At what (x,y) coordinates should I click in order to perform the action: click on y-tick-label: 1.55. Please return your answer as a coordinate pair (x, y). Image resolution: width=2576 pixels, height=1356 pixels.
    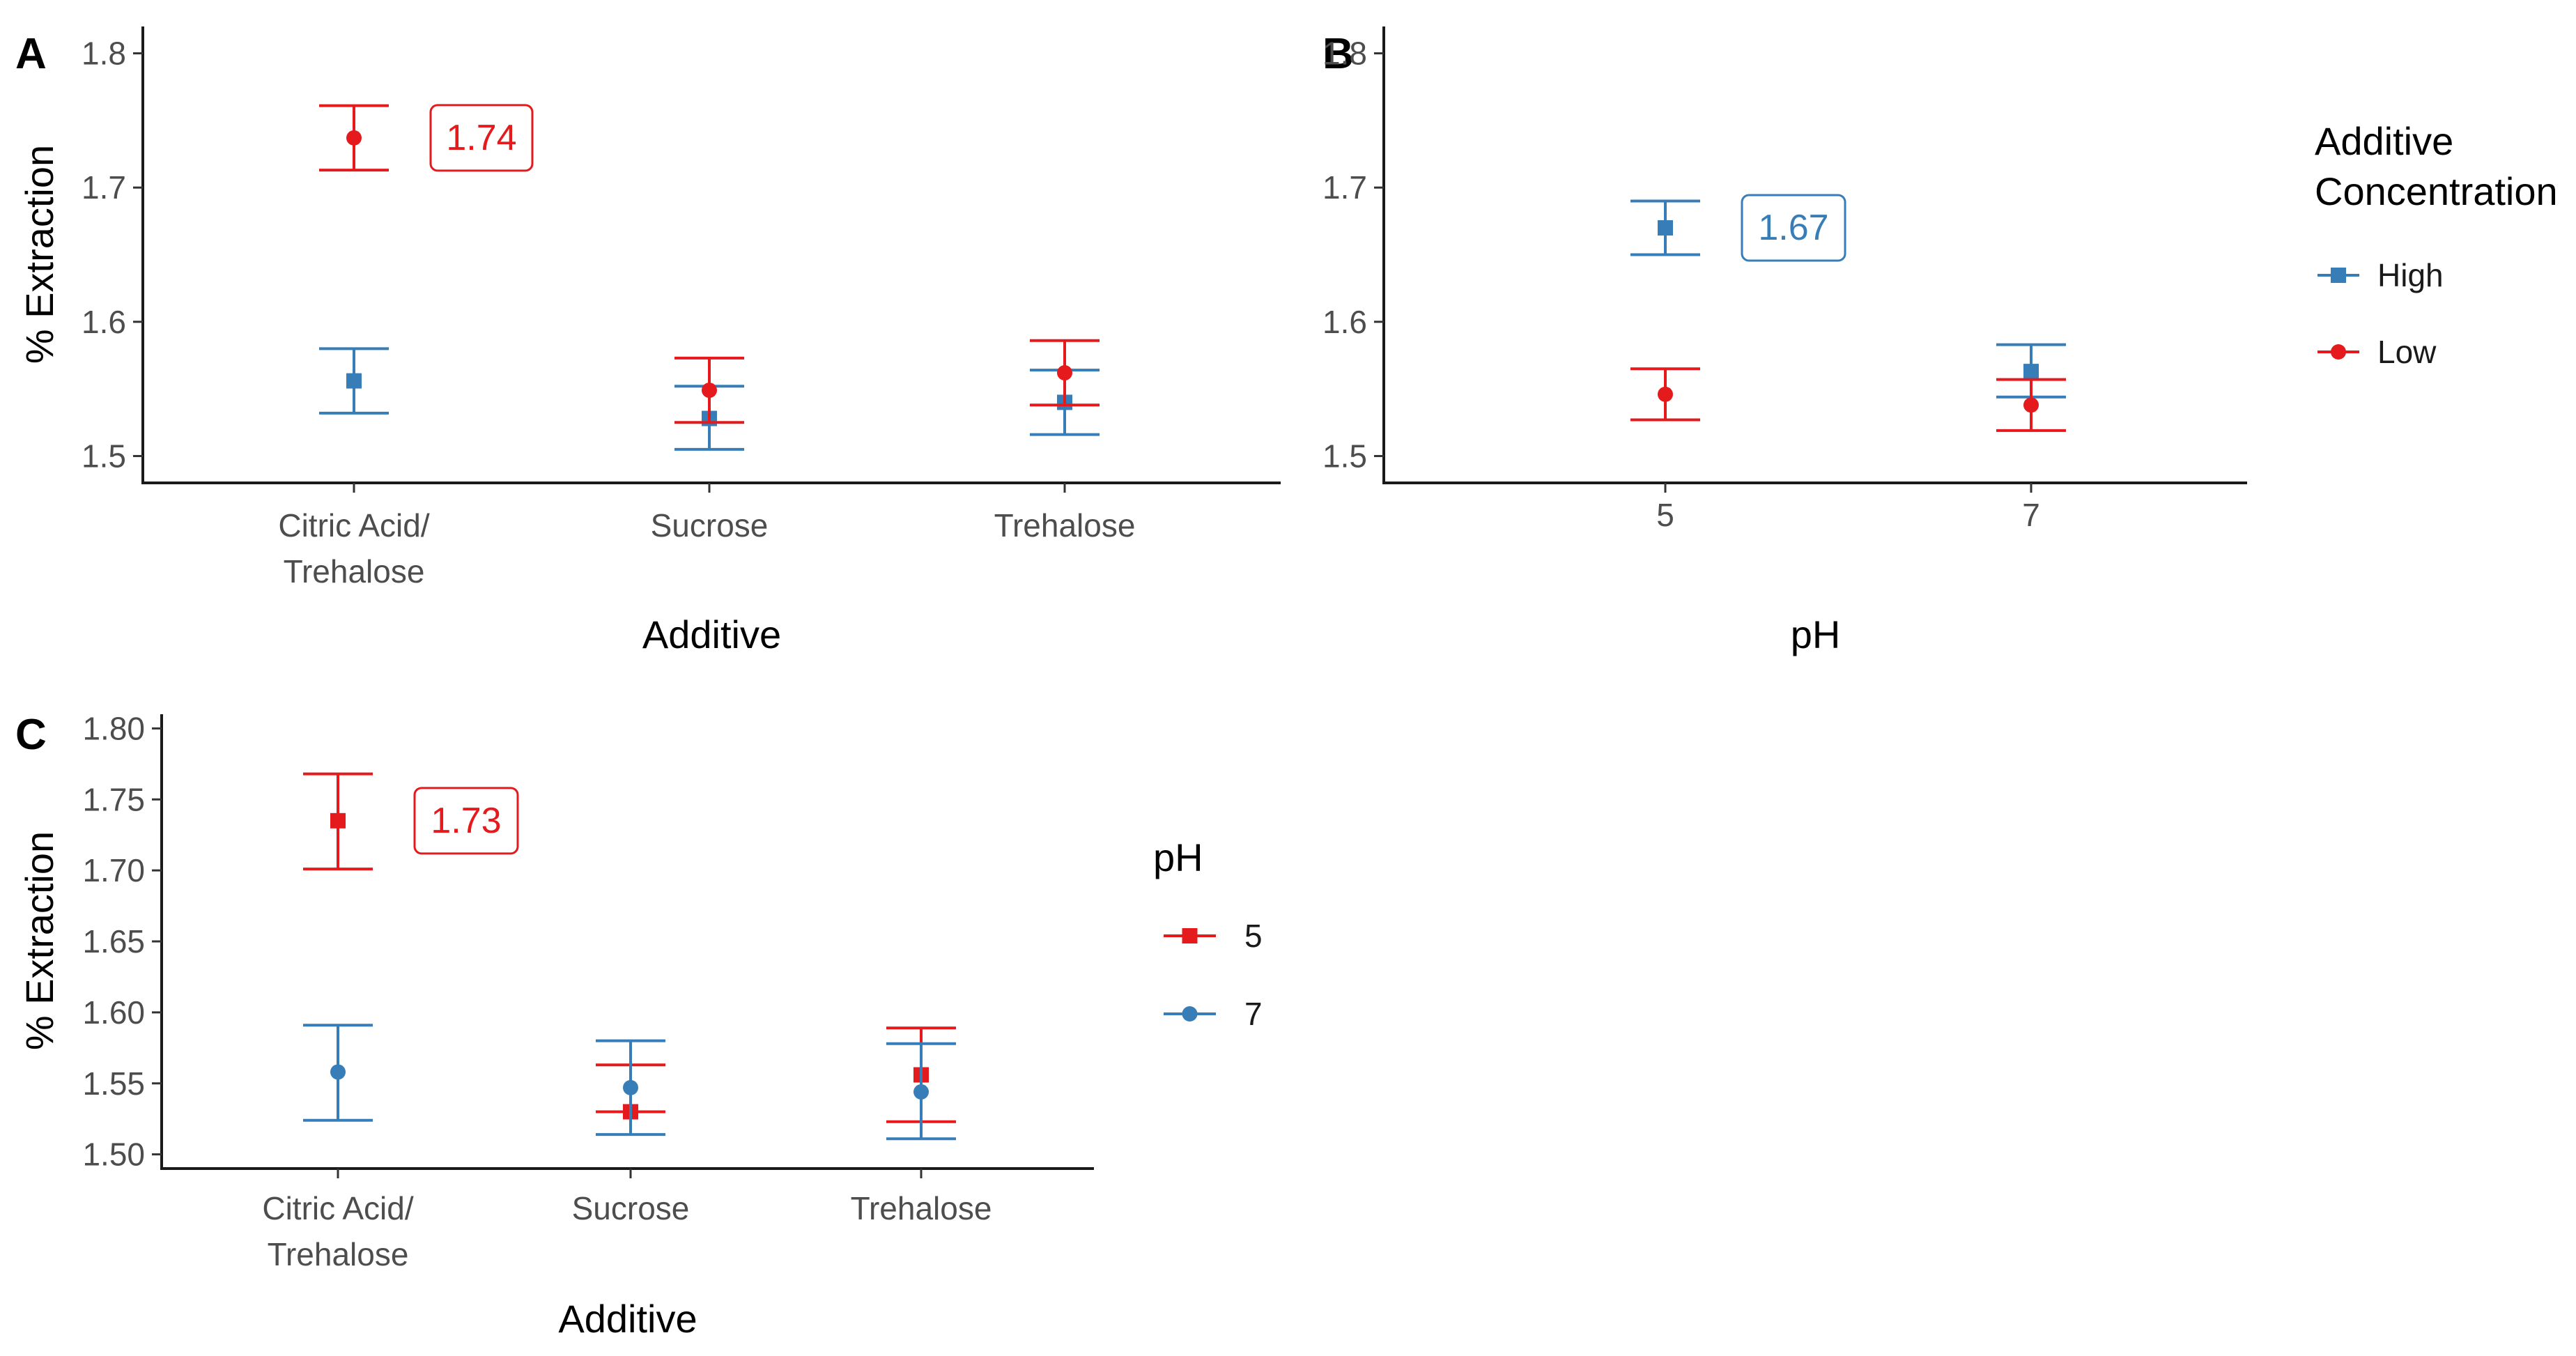
    Looking at the image, I should click on (113, 1084).